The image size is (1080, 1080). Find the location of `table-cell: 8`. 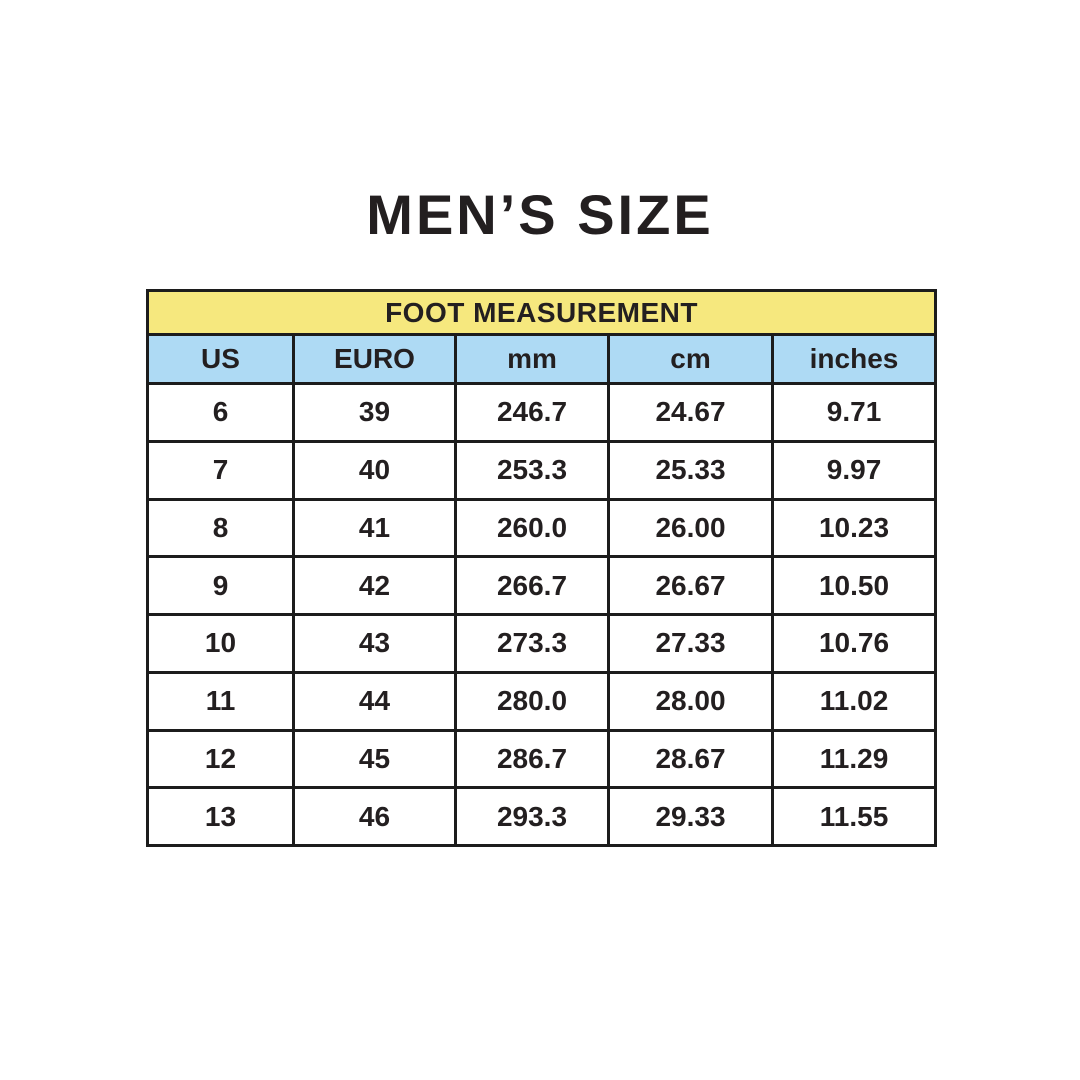

table-cell: 8 is located at coordinates (220, 528).